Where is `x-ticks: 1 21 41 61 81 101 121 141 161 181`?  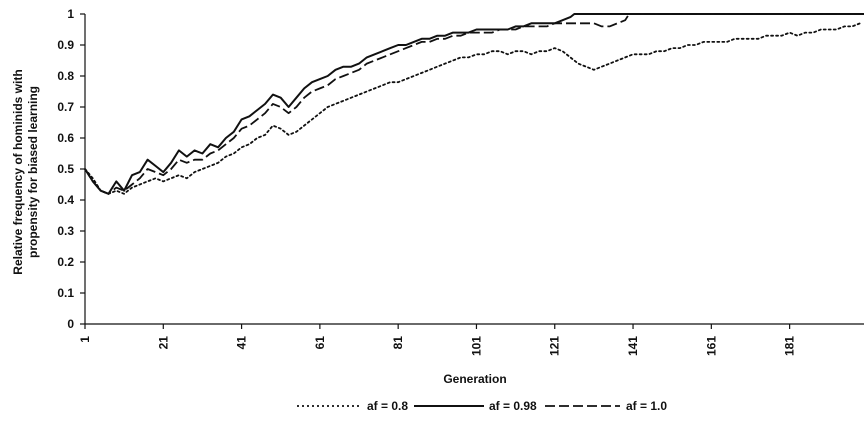 x-ticks: 1 21 41 61 81 101 121 141 161 181 is located at coordinates (437, 340).